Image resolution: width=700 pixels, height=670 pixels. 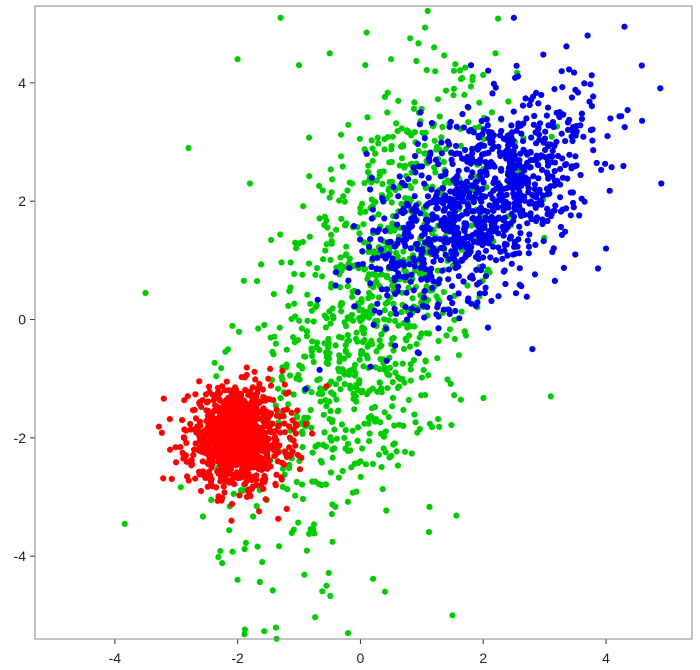 I want to click on x-tick-label: 4, so click(x=606, y=658).